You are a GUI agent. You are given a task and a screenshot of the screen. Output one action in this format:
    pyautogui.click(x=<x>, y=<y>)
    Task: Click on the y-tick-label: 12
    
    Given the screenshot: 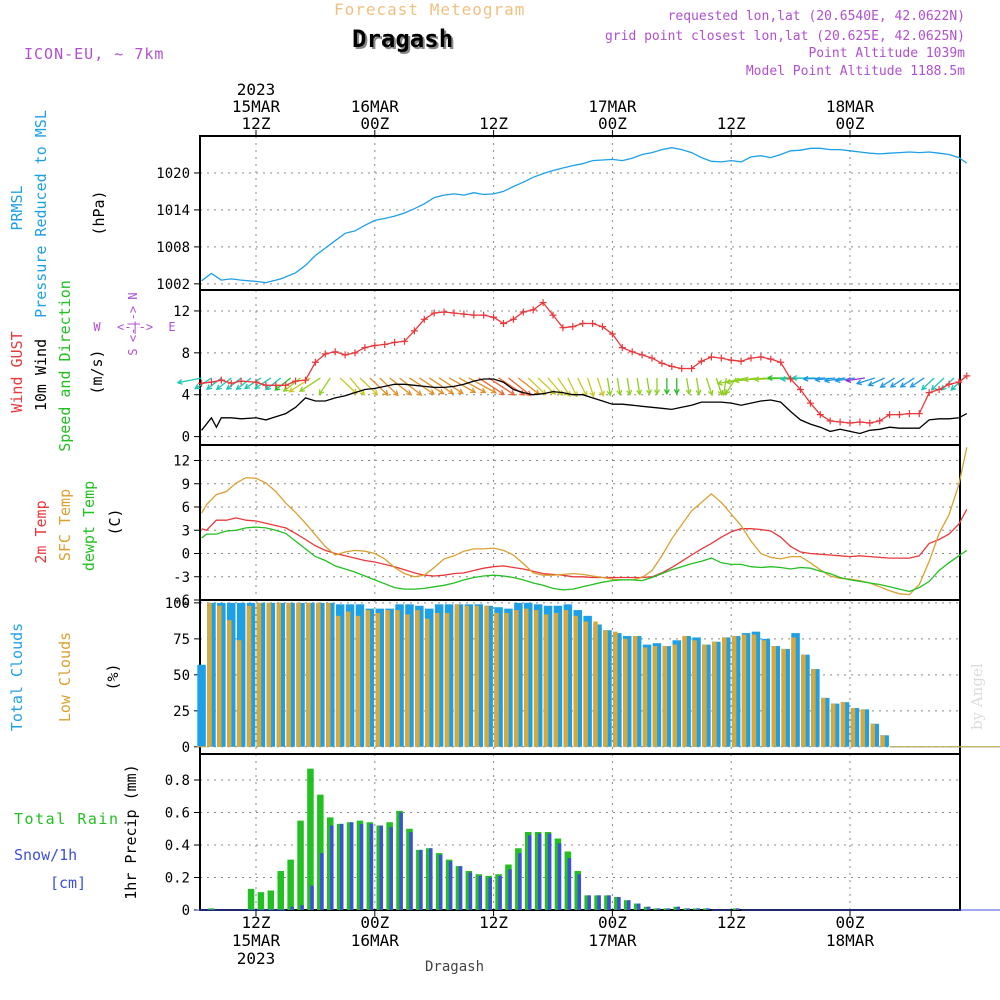 What is the action you would take?
    pyautogui.click(x=181, y=312)
    